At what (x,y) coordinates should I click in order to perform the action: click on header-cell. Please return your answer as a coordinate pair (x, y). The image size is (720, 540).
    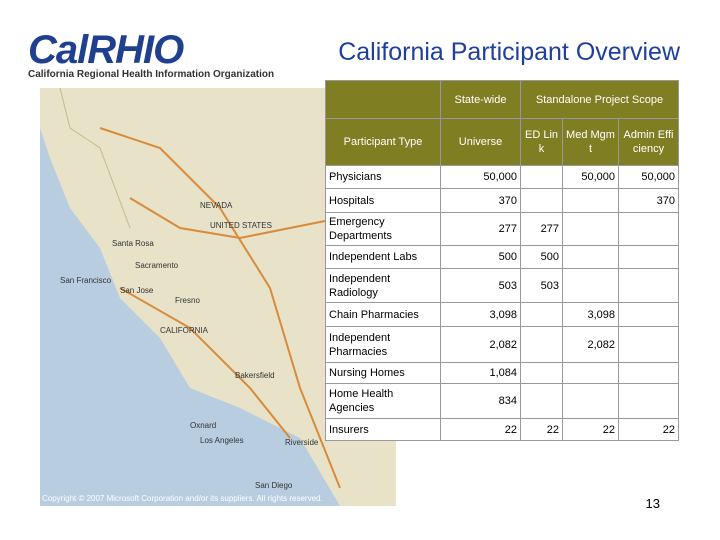
    Looking at the image, I should click on (383, 99).